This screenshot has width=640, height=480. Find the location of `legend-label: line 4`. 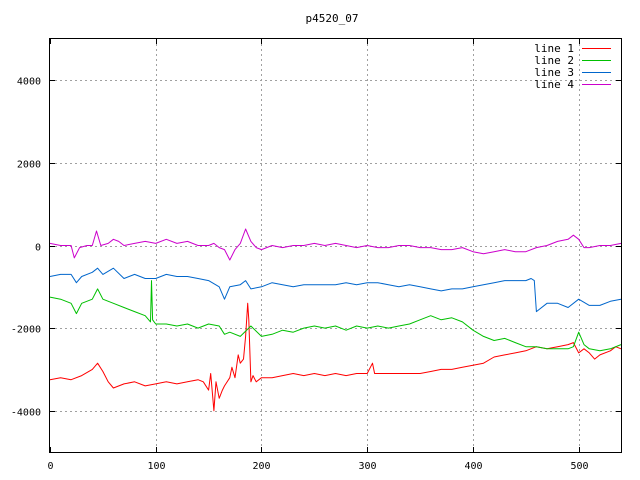

legend-label: line 4 is located at coordinates (554, 84).